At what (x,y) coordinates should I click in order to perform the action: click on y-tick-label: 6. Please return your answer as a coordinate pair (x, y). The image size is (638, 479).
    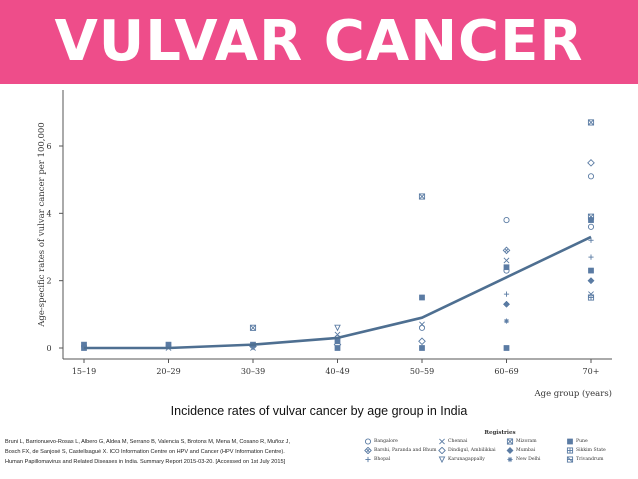
    Looking at the image, I should click on (48, 146).